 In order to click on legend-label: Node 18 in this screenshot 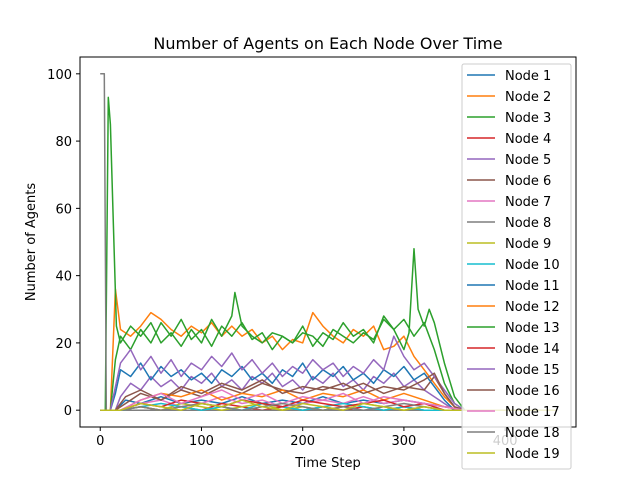, I will do `click(532, 433)`.